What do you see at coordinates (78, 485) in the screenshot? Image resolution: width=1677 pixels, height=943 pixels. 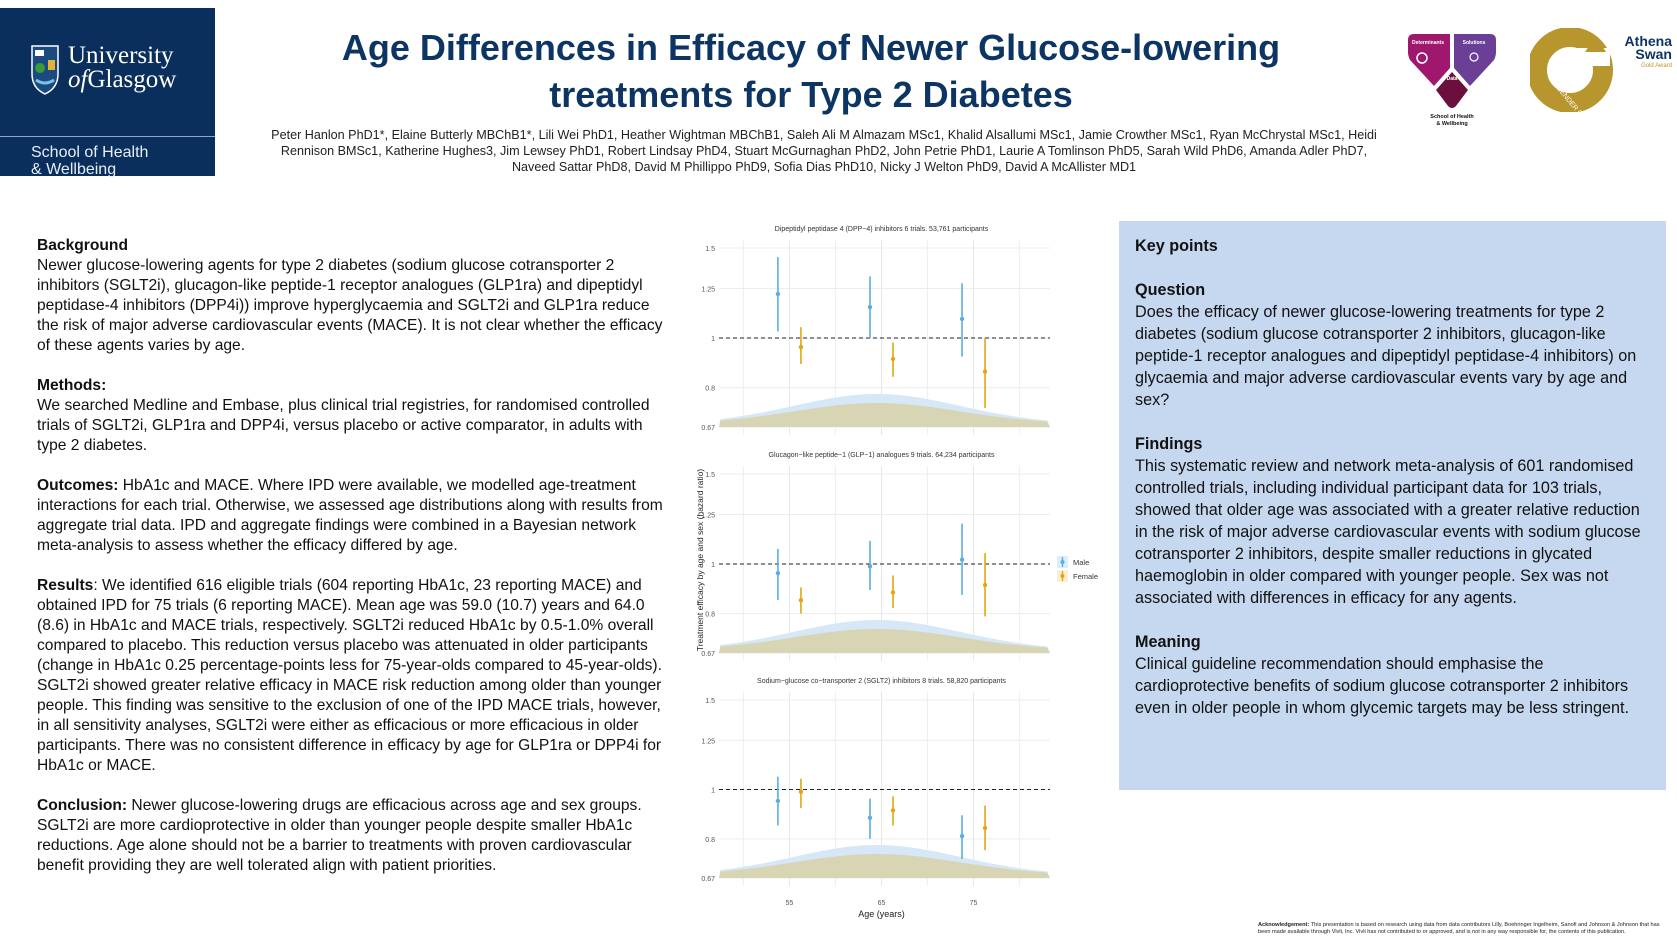 I see `outcomes-heading: Outcomes:` at bounding box center [78, 485].